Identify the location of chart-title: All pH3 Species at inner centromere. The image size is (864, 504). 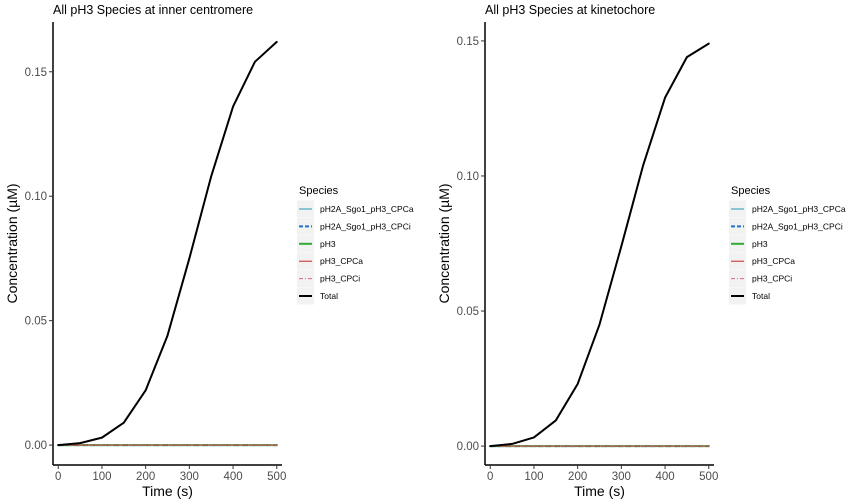
(153, 10).